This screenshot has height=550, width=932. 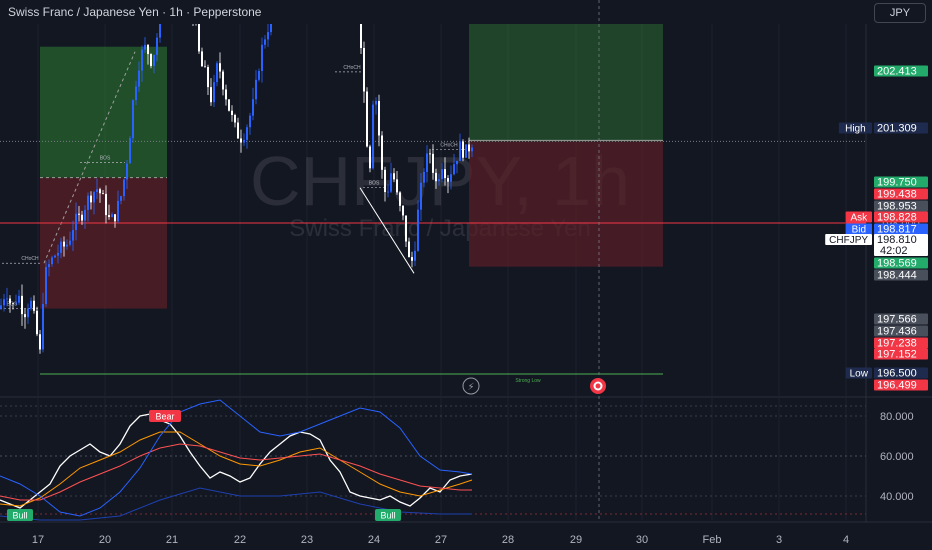 I want to click on price-label-value: 201.309, so click(x=897, y=129).